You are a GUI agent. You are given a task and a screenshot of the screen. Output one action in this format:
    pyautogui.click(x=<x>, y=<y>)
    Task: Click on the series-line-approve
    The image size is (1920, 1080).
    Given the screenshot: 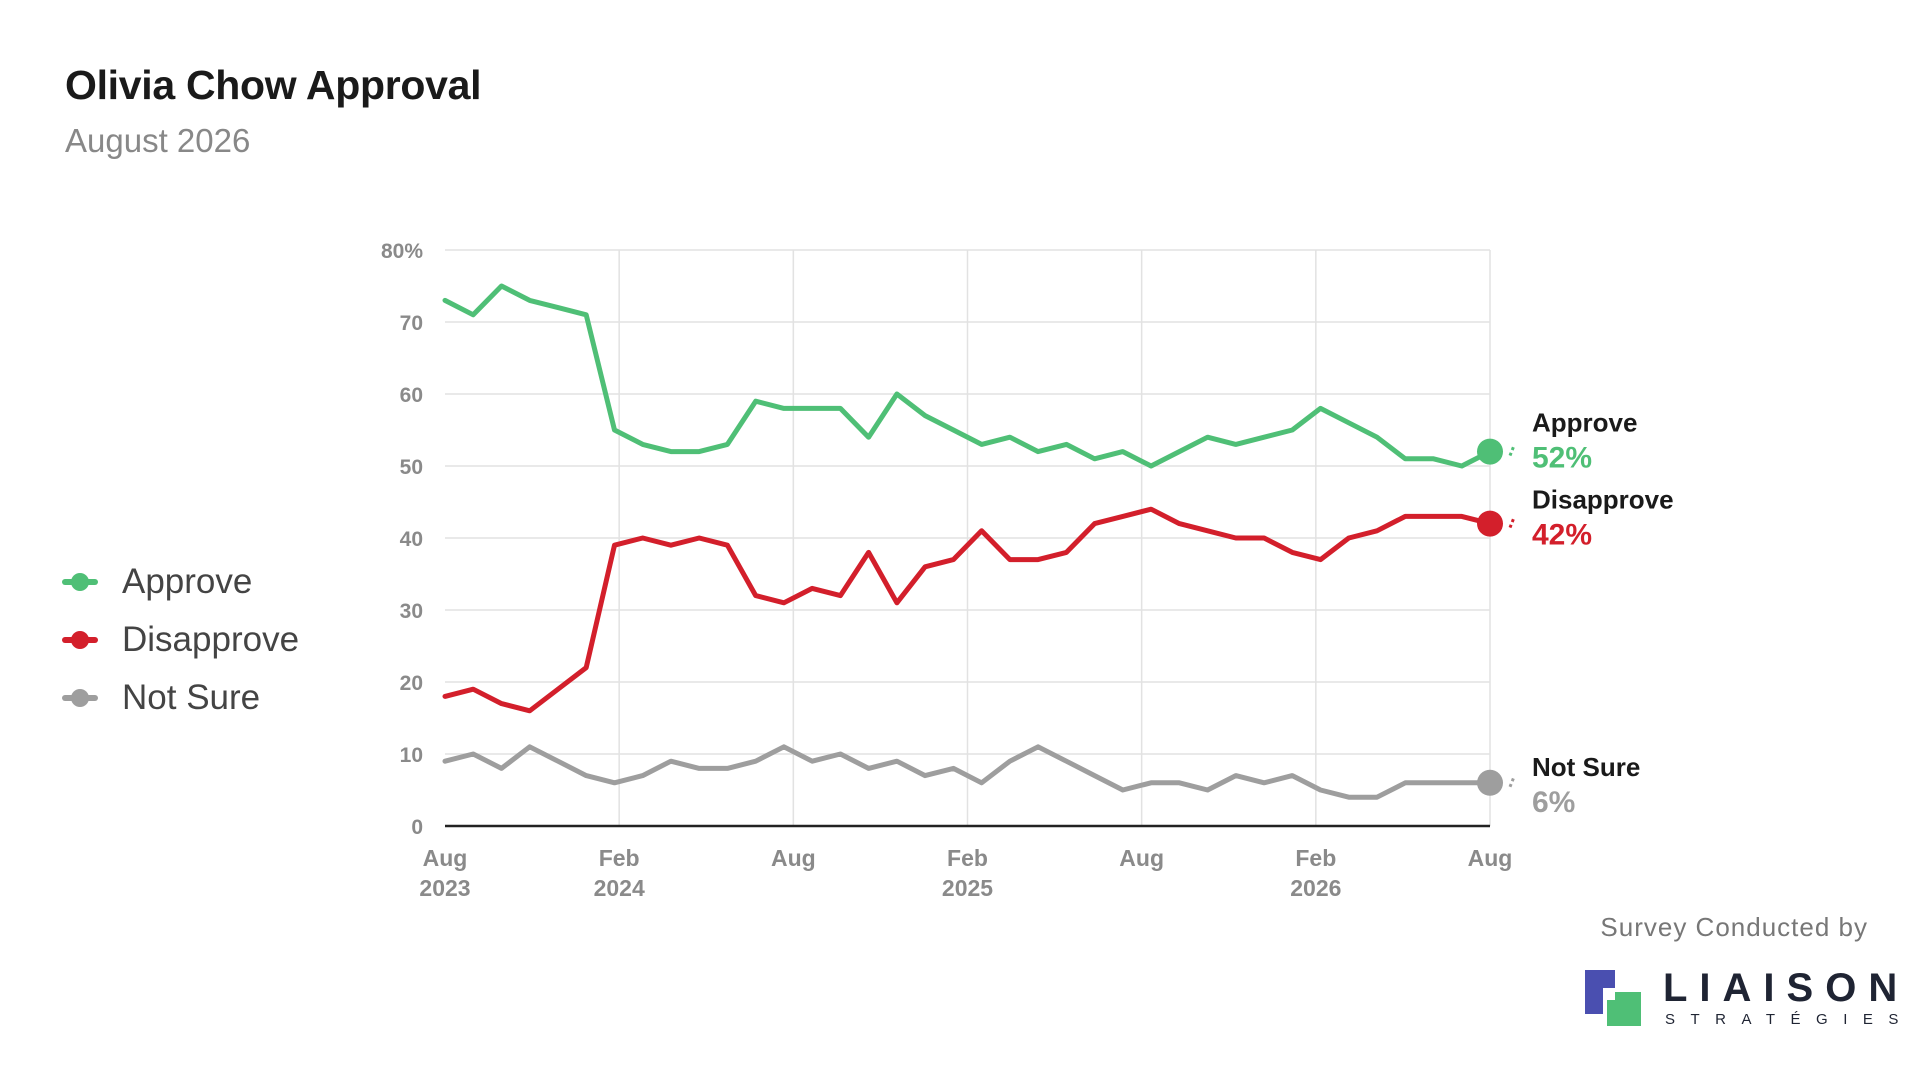 What is the action you would take?
    pyautogui.click(x=967, y=376)
    